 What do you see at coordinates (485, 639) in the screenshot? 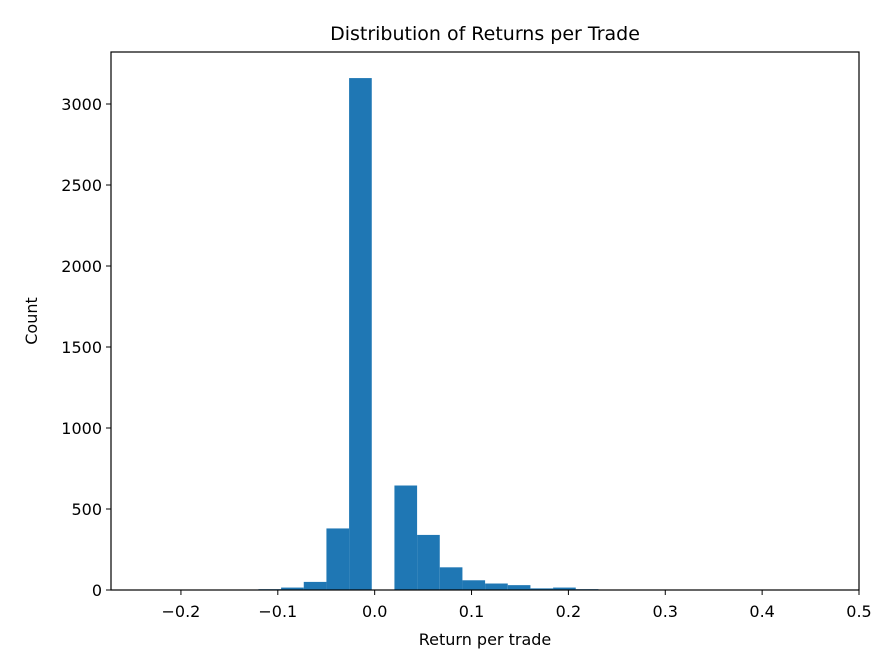
I see `x-axis-label: Return per trade` at bounding box center [485, 639].